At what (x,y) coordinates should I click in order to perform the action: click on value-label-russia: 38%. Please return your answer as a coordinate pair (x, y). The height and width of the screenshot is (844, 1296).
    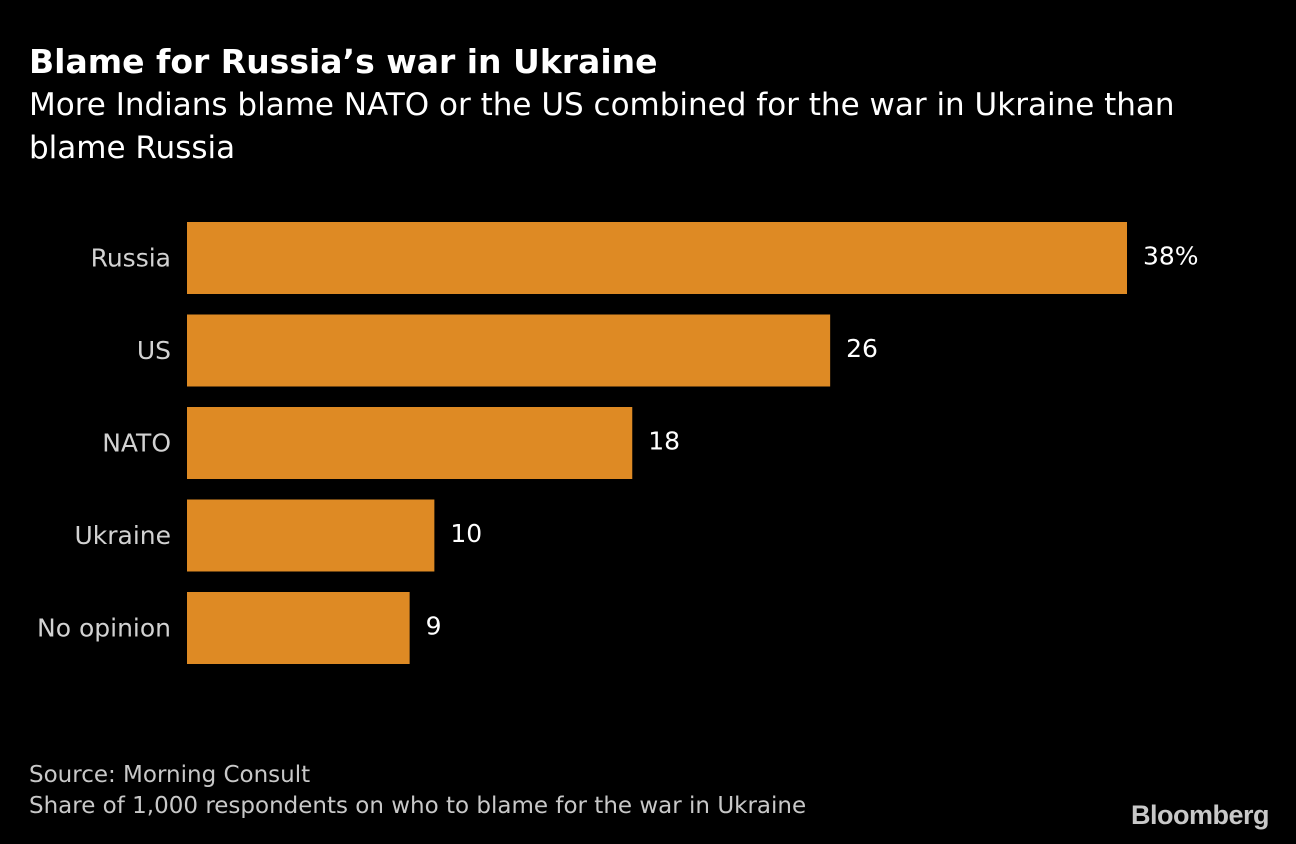
    Looking at the image, I should click on (1171, 256).